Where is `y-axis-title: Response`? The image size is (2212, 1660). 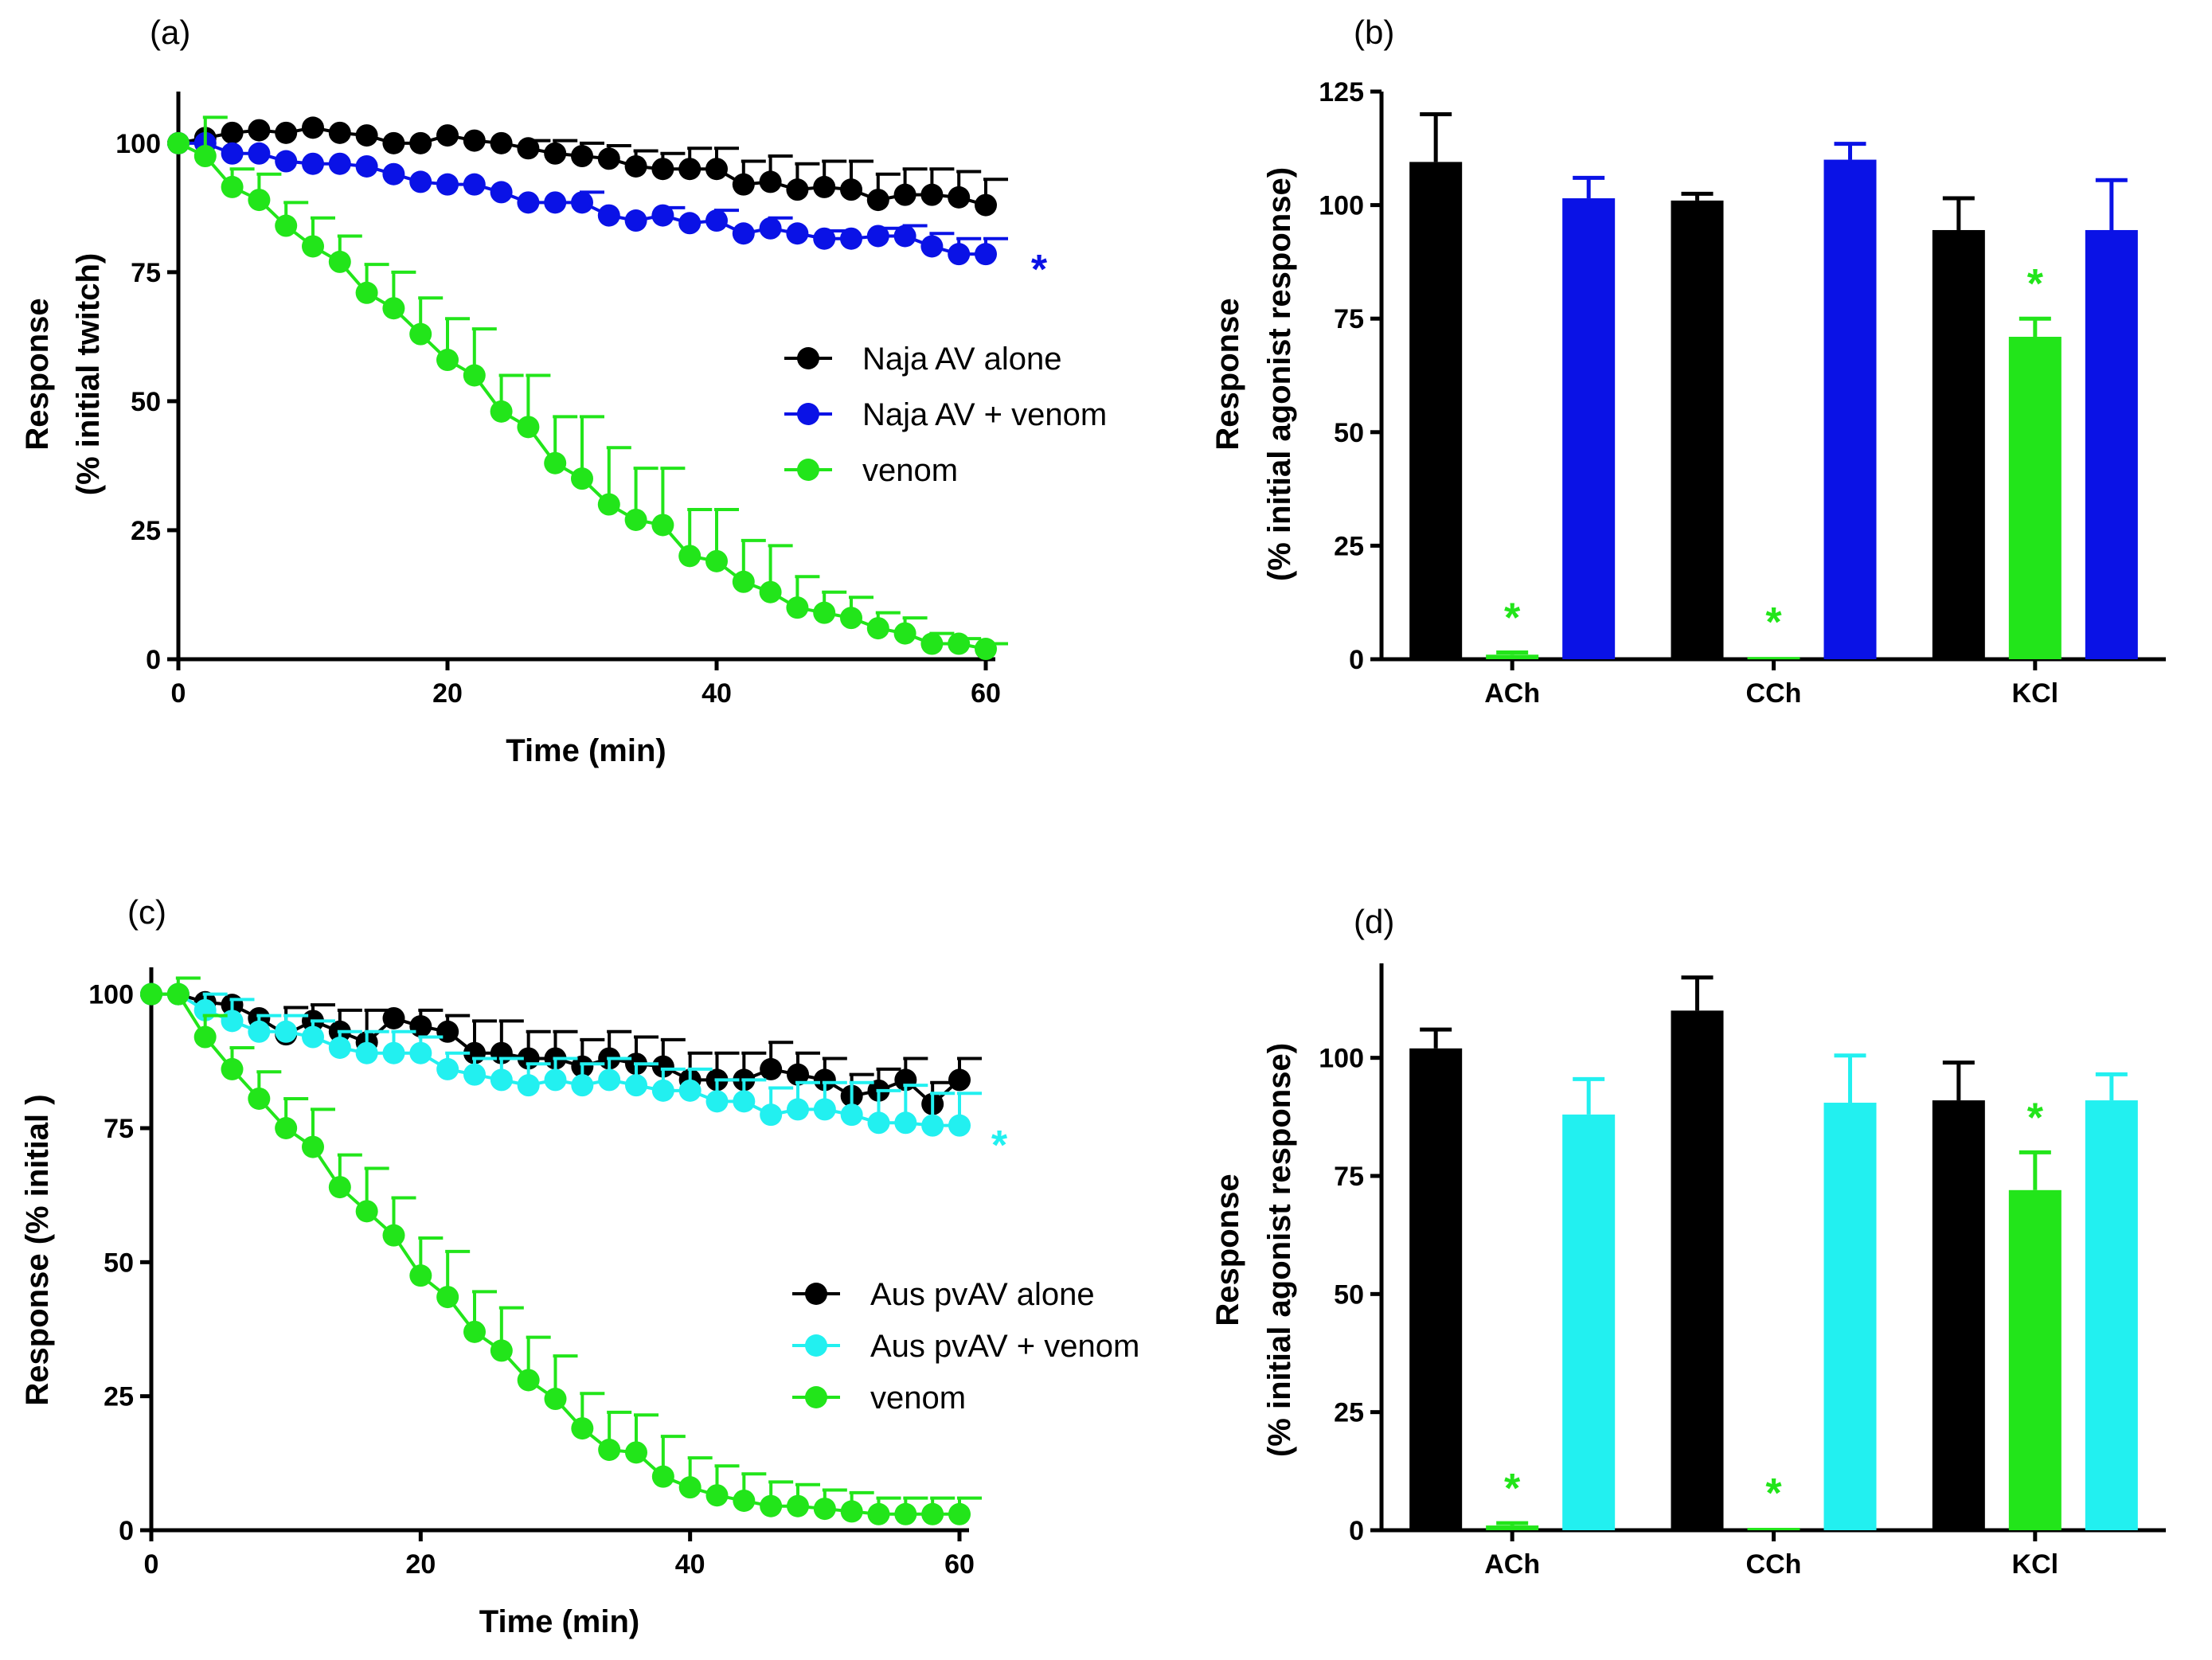
y-axis-title: Response is located at coordinates (1227, 374).